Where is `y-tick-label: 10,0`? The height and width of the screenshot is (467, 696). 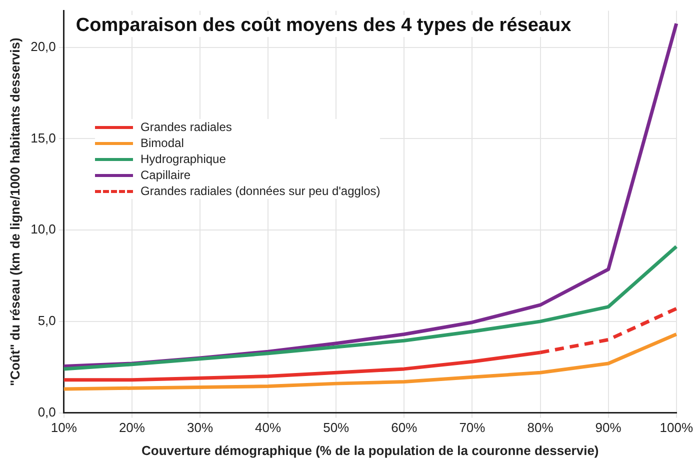 y-tick-label: 10,0 is located at coordinates (43, 229).